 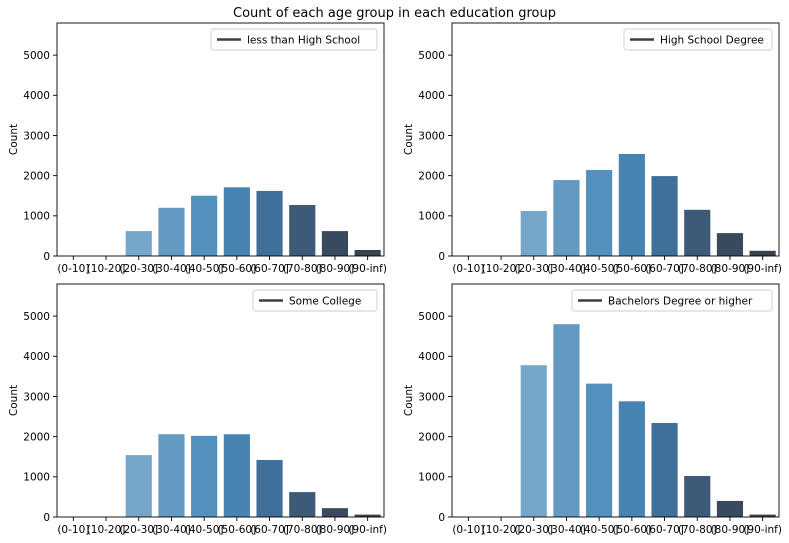 I want to click on legend-label: Bachelors Degree or higher, so click(x=680, y=302).